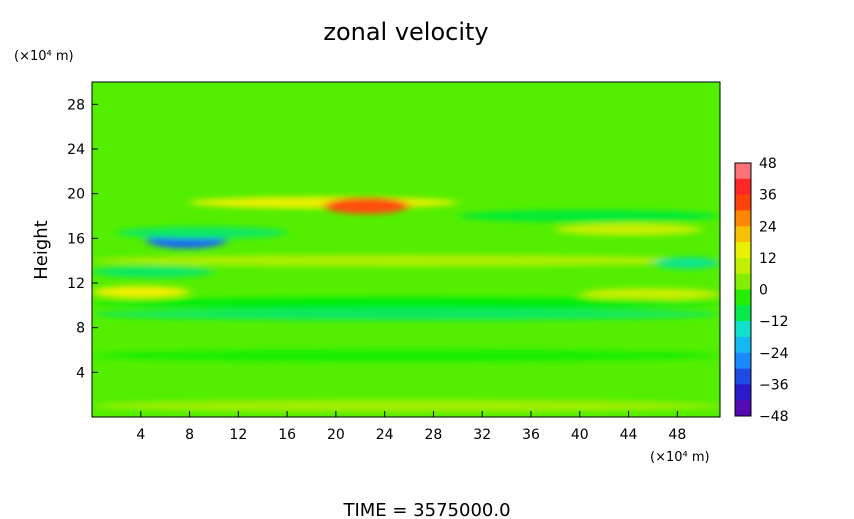  Describe the element at coordinates (336, 435) in the screenshot. I see `x-tick-label: 20` at that location.